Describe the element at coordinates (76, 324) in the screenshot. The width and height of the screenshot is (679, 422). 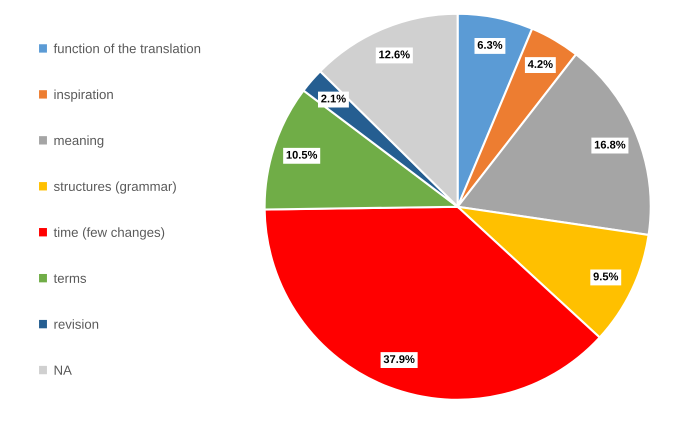
I see `legend-label: revision` at that location.